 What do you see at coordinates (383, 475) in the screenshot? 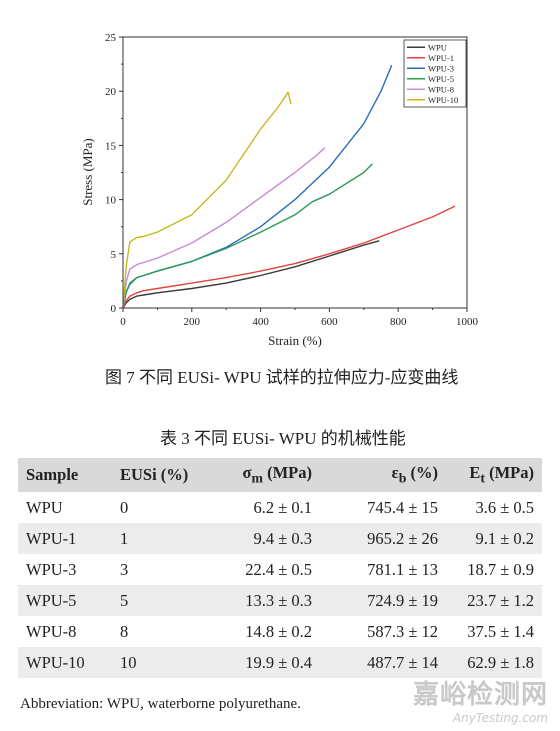
I see `header-epsilon: εb (%)` at bounding box center [383, 475].